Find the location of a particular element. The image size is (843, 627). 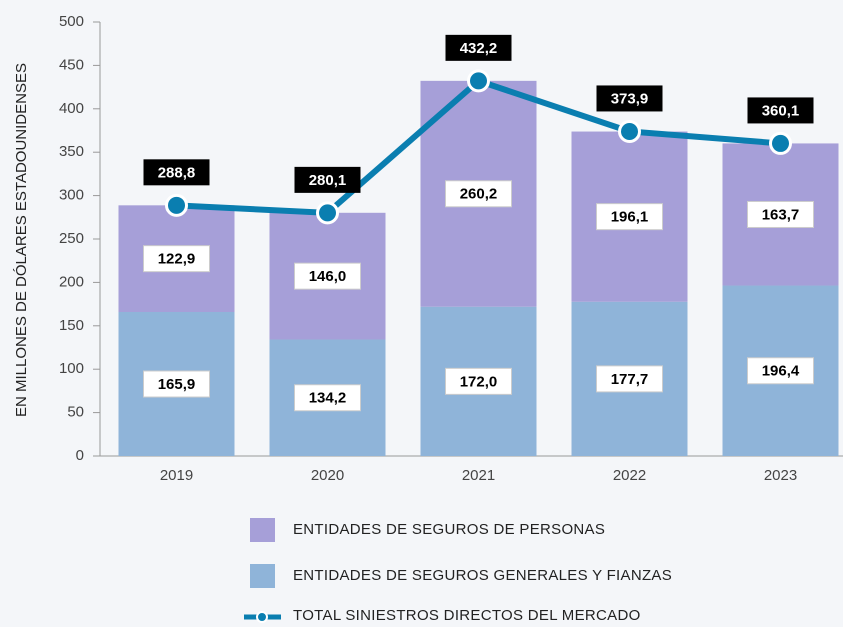

legend-label: ENTIDADES DE SEGUROS GENERALES Y FIANZAS is located at coordinates (482, 575).